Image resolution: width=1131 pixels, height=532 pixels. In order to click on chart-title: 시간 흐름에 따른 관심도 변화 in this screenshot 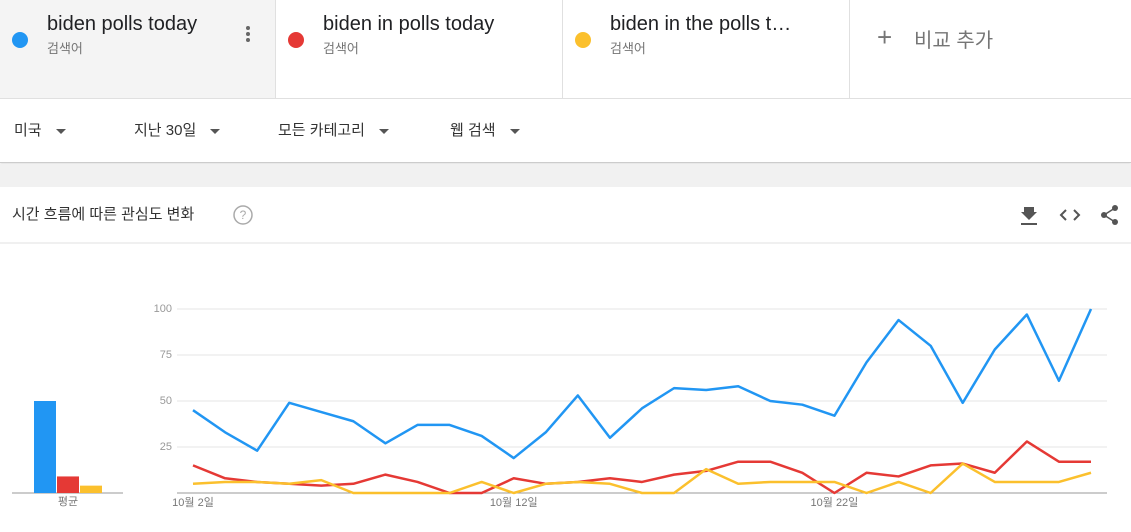, I will do `click(103, 214)`.